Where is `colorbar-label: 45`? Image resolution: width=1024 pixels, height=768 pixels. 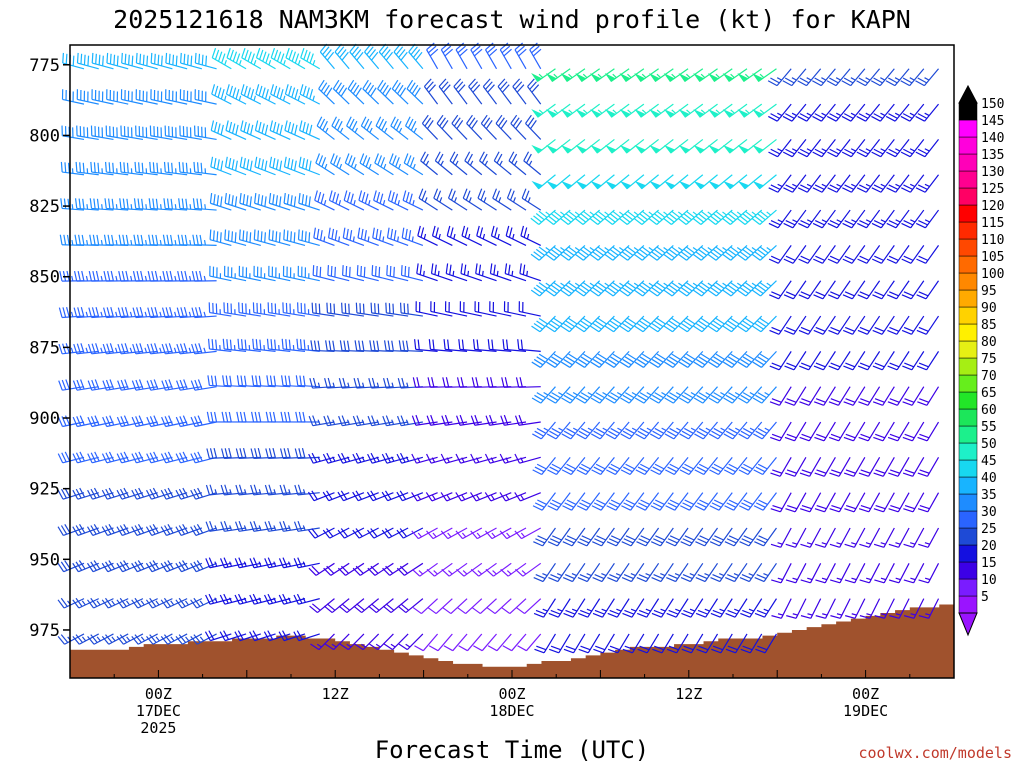 colorbar-label: 45 is located at coordinates (989, 461).